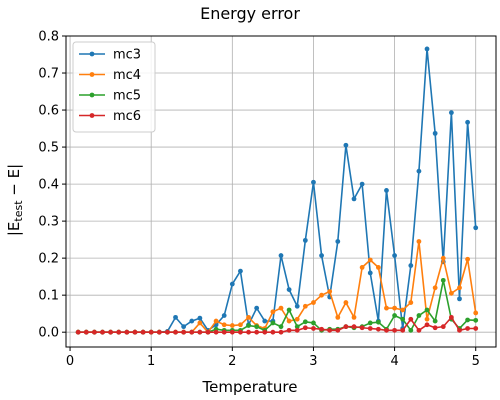 This screenshot has height=400, width=500. Describe the element at coordinates (48, 148) in the screenshot. I see `y-tick-label: 0.5` at that location.